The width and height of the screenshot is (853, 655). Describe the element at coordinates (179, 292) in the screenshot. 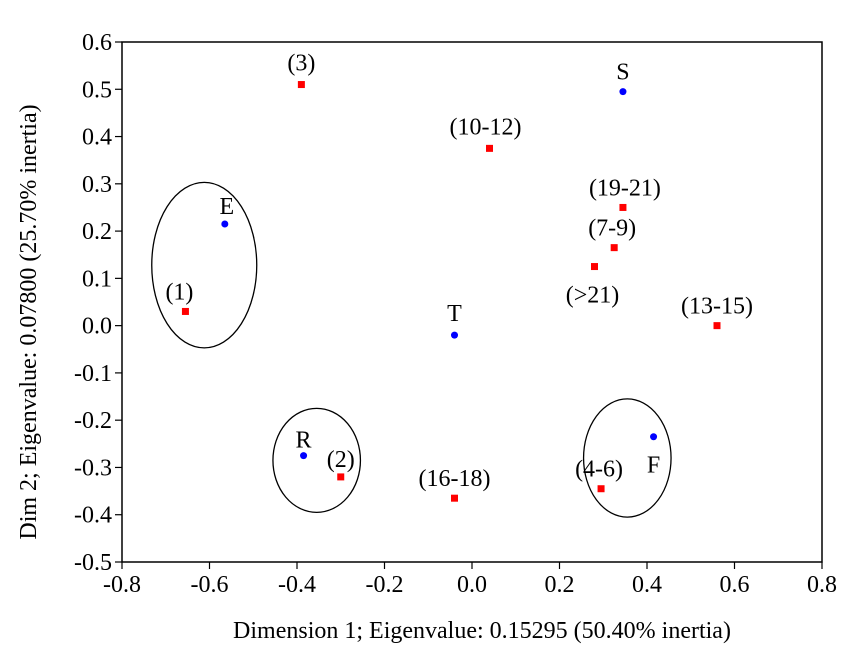

I see `point-label: (1)` at that location.